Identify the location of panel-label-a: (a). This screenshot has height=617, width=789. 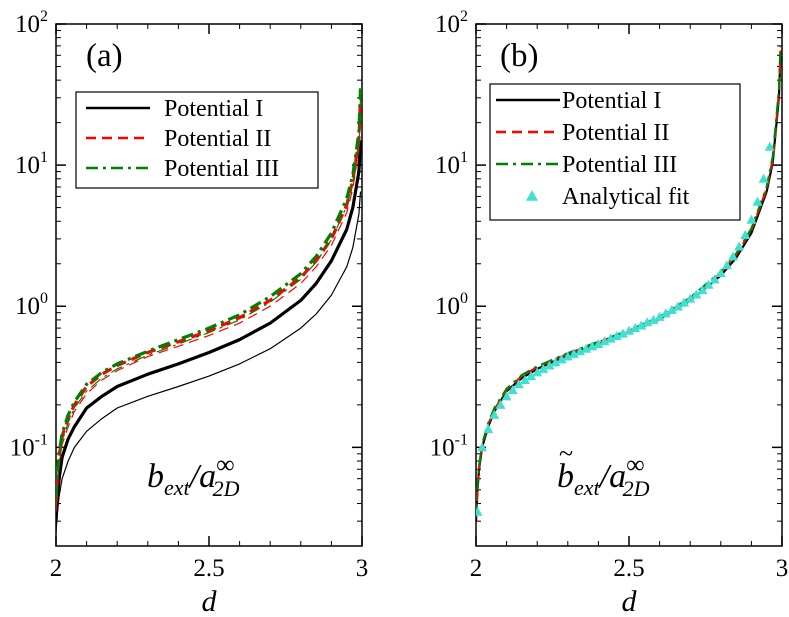
(104, 56).